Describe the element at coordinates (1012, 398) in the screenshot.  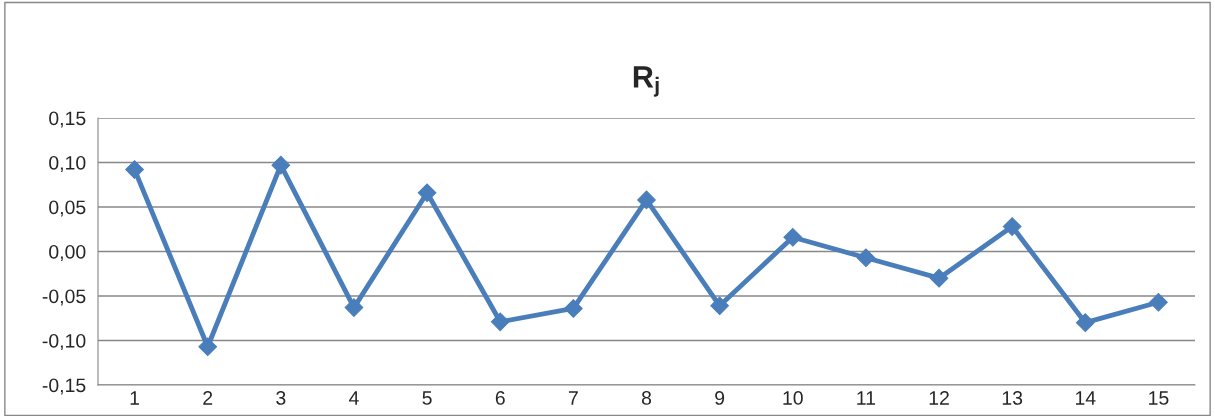
I see `x-tick-label: 13` at that location.